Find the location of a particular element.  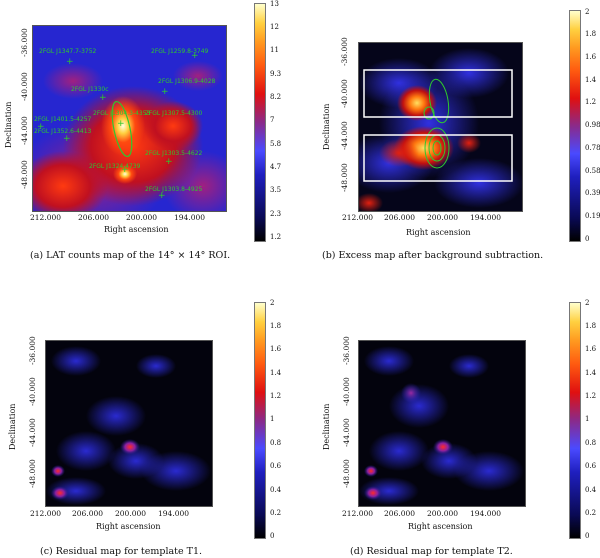

colorbar-tick: 11 is located at coordinates (274, 50).